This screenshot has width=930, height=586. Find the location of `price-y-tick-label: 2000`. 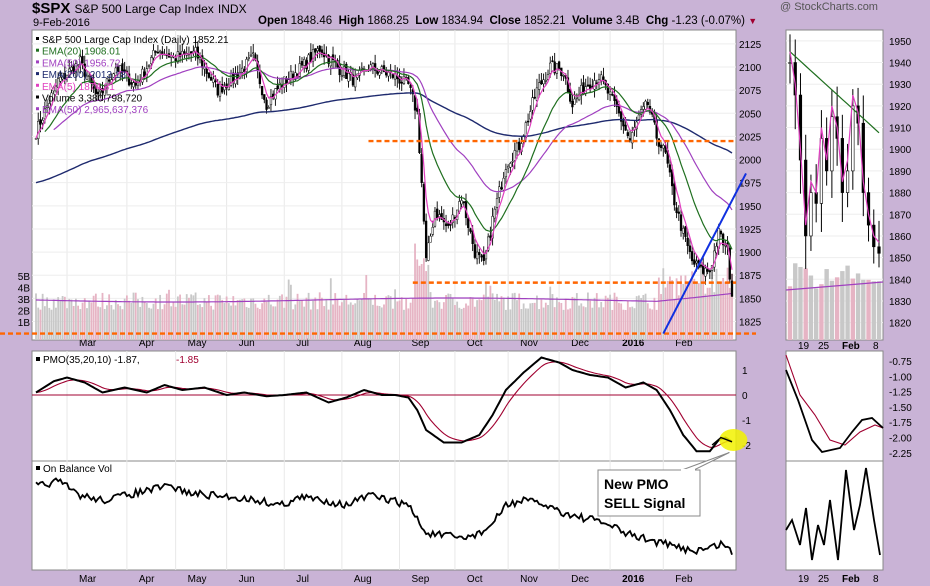

price-y-tick-label: 2000 is located at coordinates (750, 161).